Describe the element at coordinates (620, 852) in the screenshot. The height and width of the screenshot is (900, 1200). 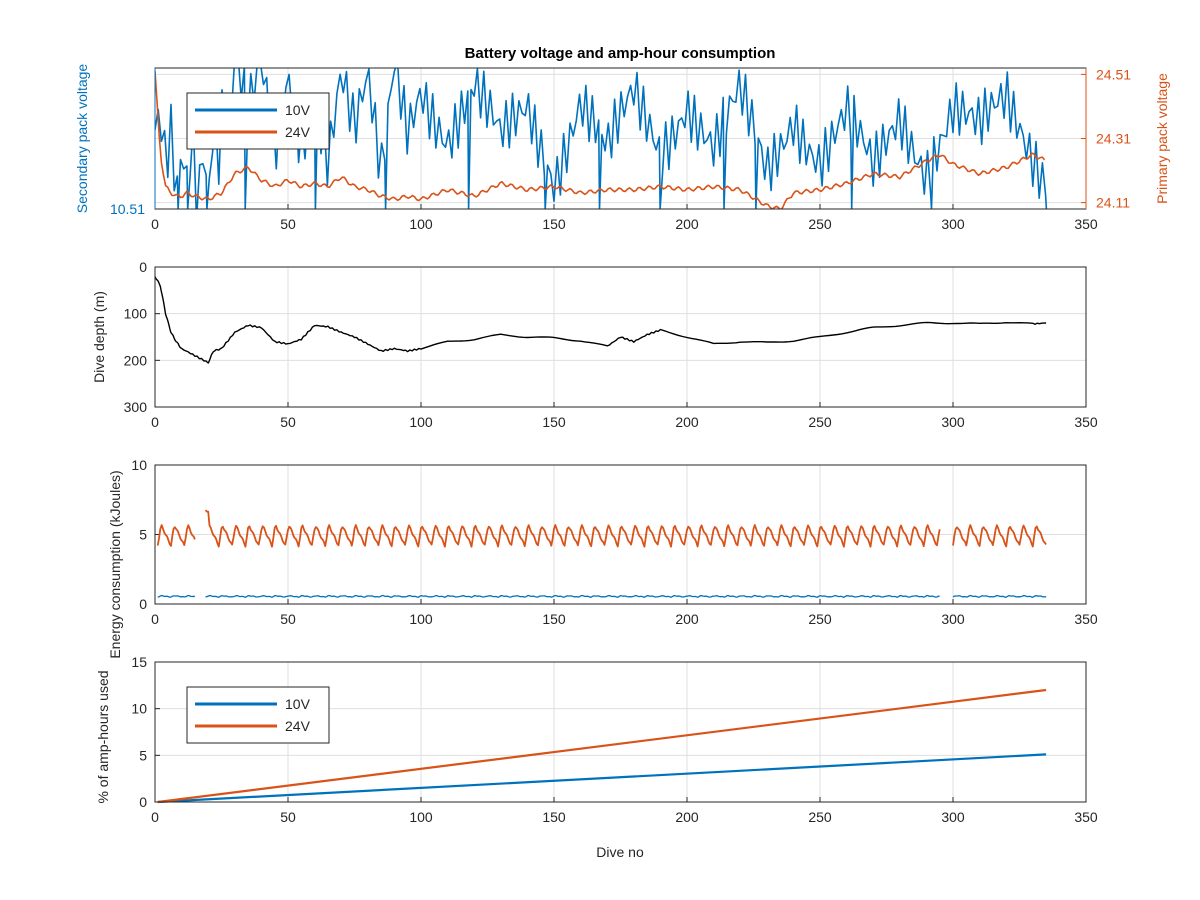
I see `x-axis-label: Dive no` at that location.